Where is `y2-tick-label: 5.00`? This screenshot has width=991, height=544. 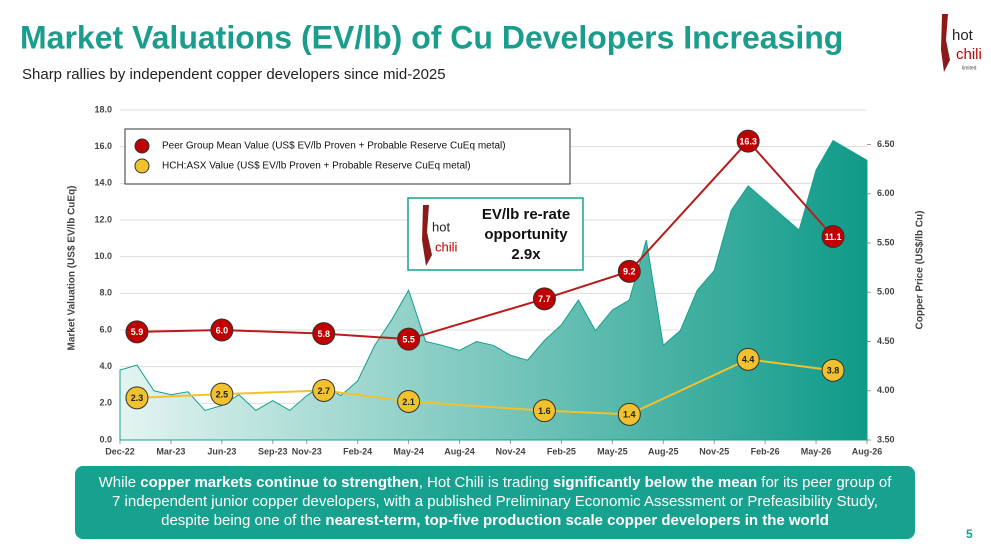
y2-tick-label: 5.00 is located at coordinates (886, 292).